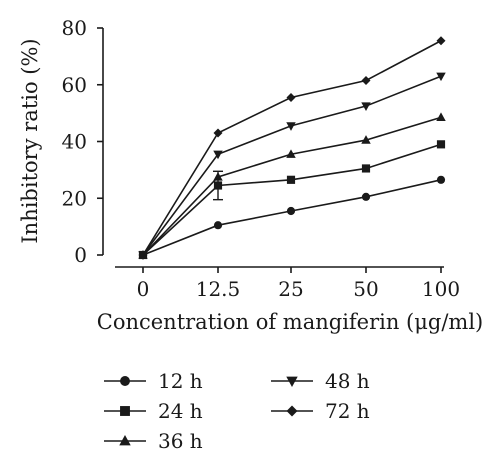  I want to click on y-axis-title: Inhibitory ratio (%), so click(30, 140).